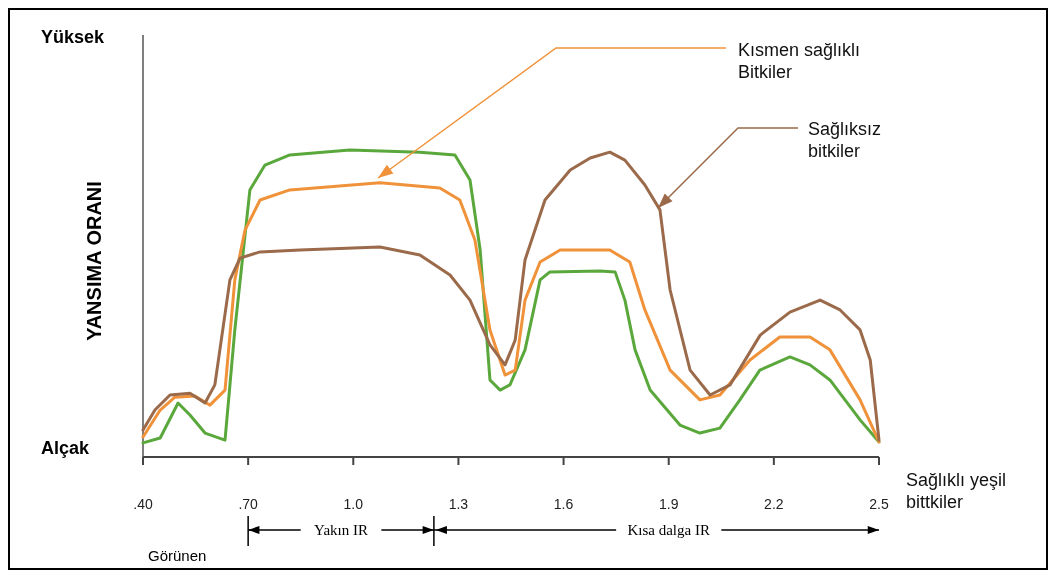 This screenshot has height=578, width=1056. I want to click on text: Yakın IR, so click(341, 530).